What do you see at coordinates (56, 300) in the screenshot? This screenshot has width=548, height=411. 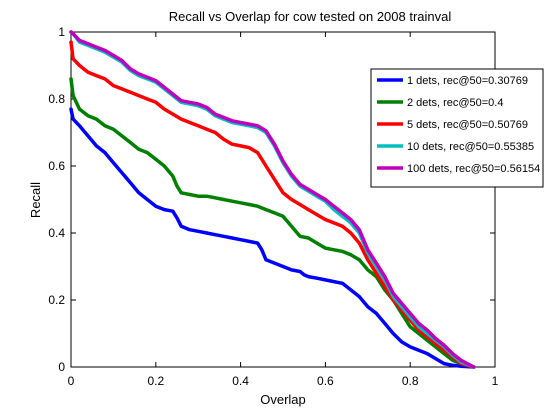 I see `y-tick-label: 0.2` at bounding box center [56, 300].